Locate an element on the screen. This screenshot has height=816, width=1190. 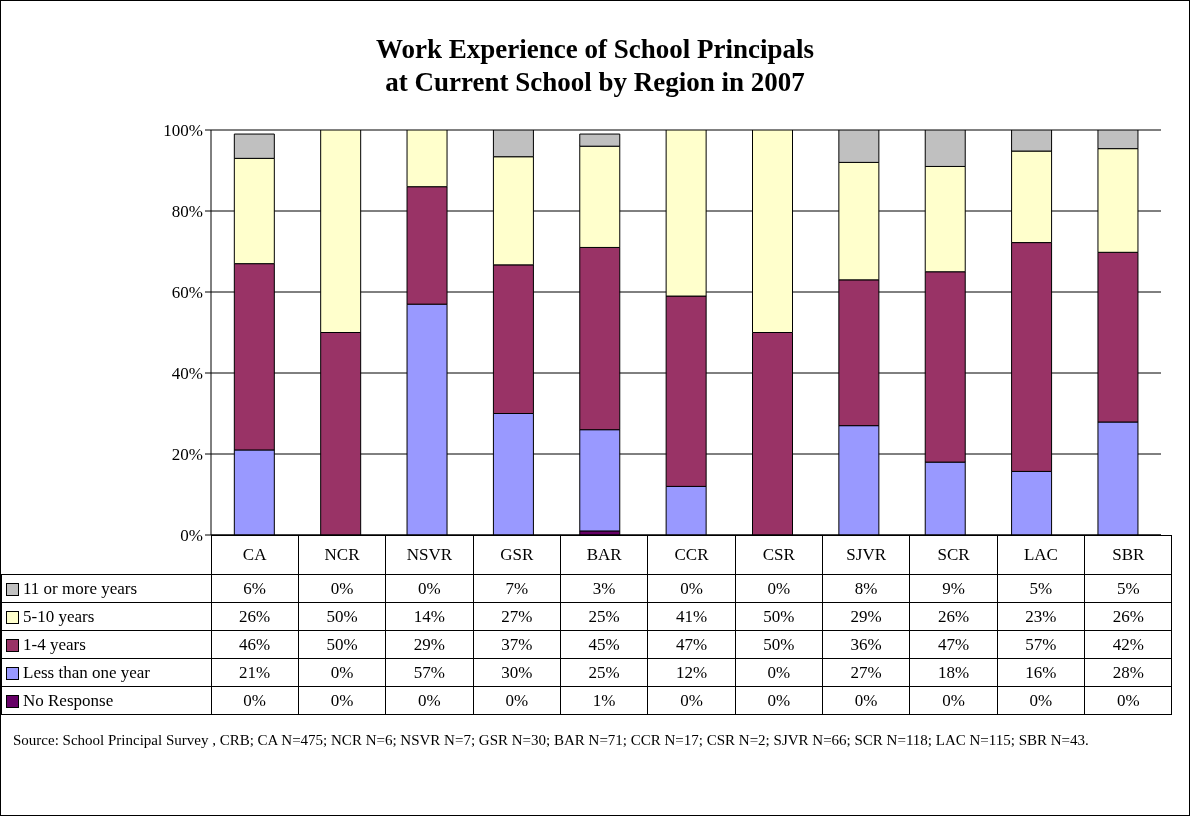
x-tick-label: NCR is located at coordinates (342, 555).